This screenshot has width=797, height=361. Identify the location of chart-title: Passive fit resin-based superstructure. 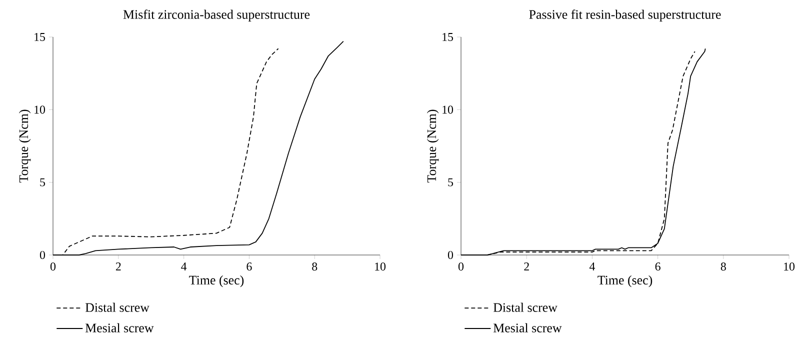
(625, 16).